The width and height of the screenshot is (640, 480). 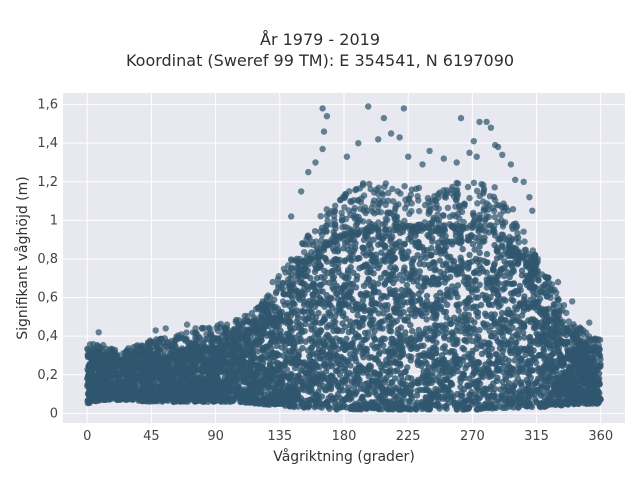 What do you see at coordinates (320, 39) in the screenshot?
I see `chart-title: År 1979 - 2019` at bounding box center [320, 39].